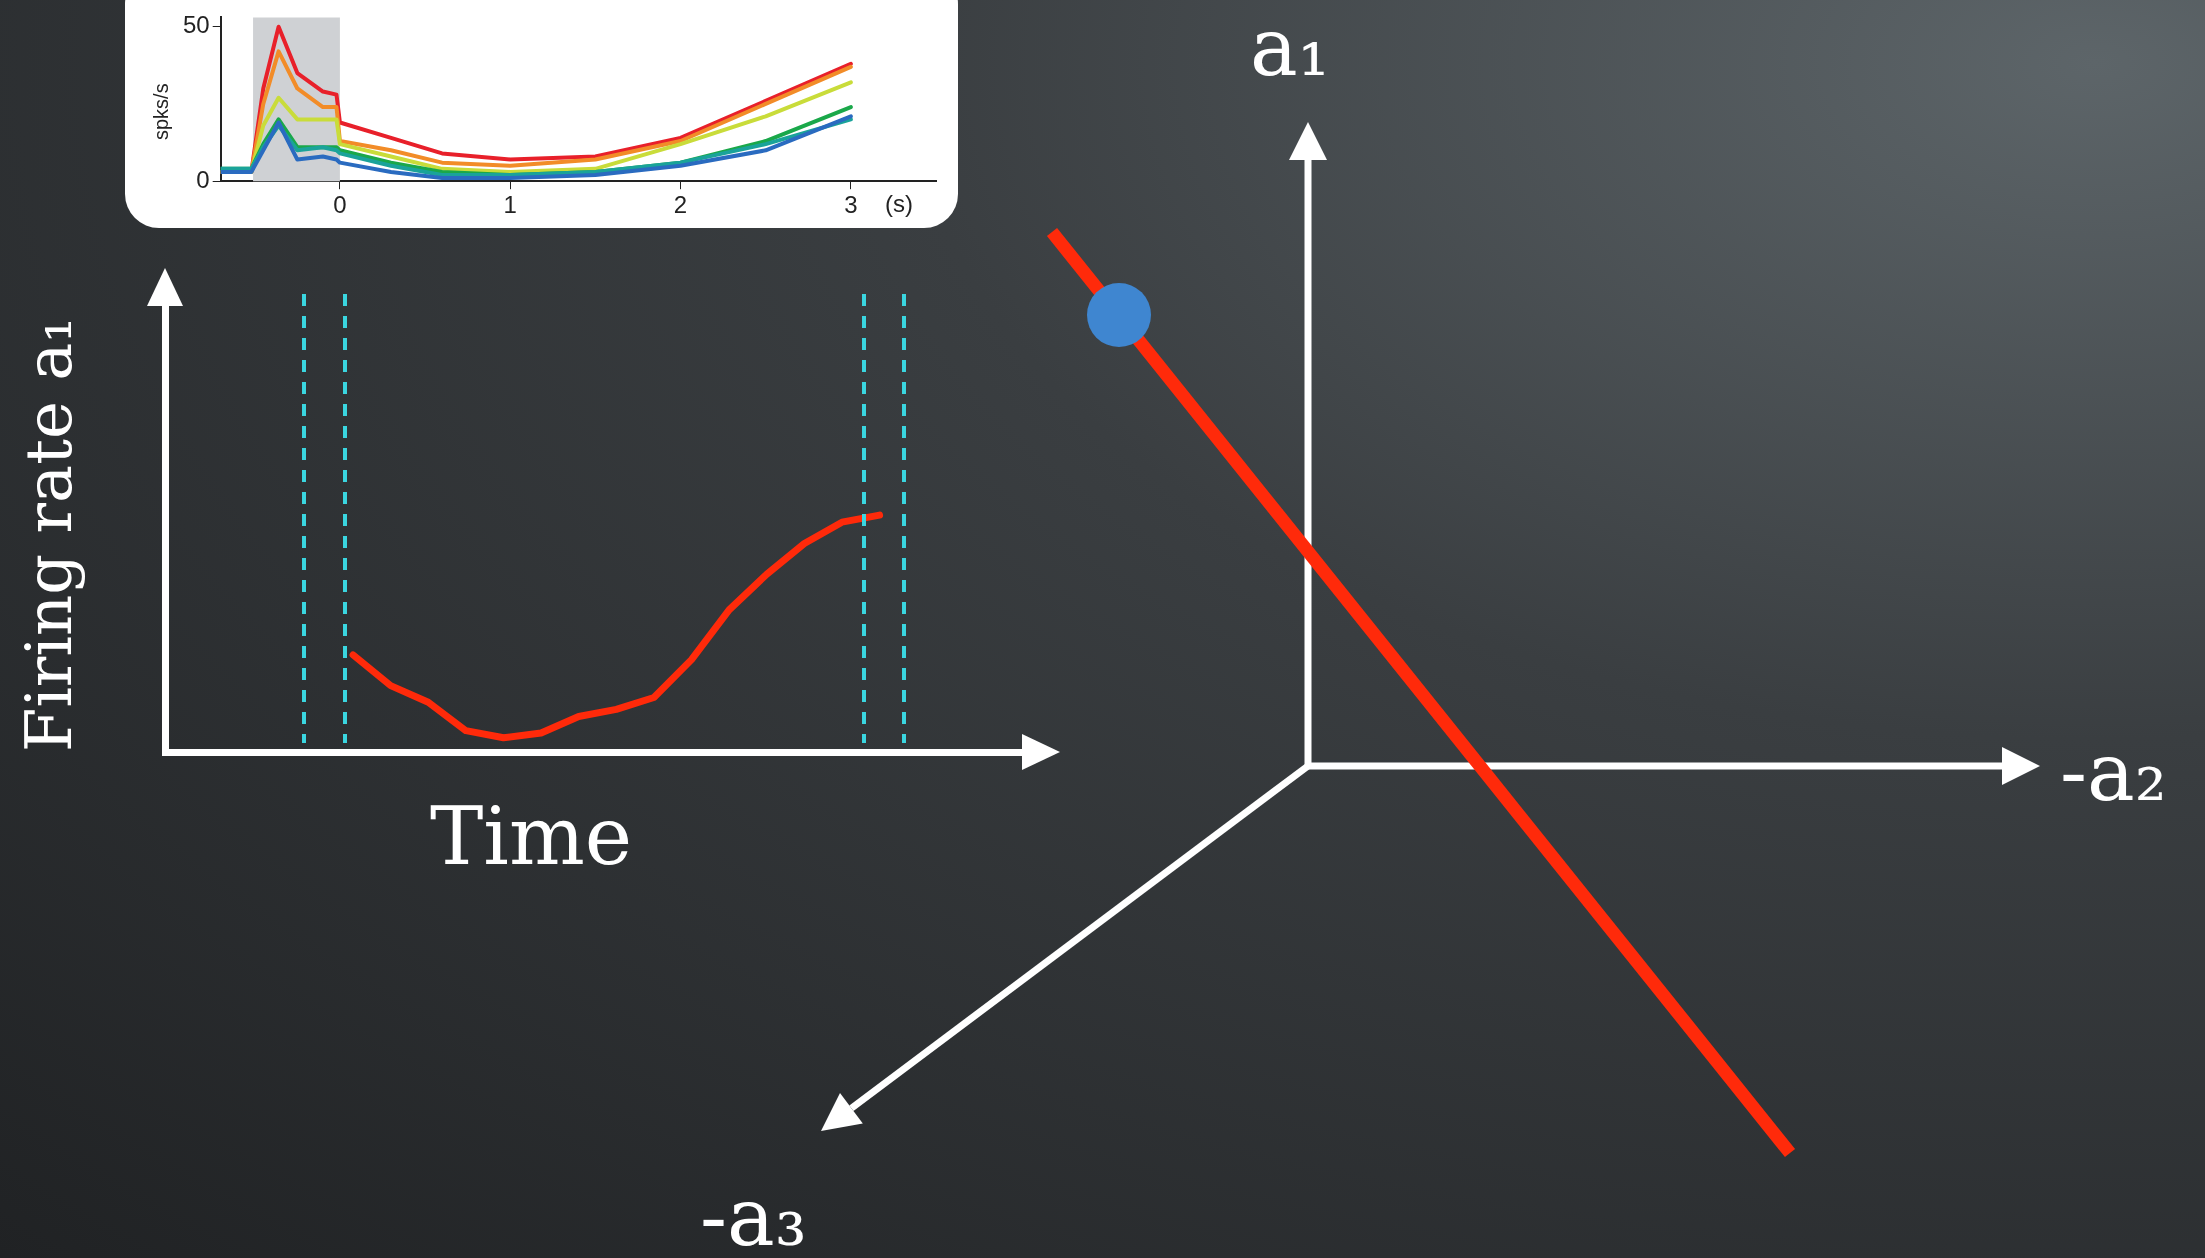  I want to click on x-axis-title: Time, so click(531, 836).